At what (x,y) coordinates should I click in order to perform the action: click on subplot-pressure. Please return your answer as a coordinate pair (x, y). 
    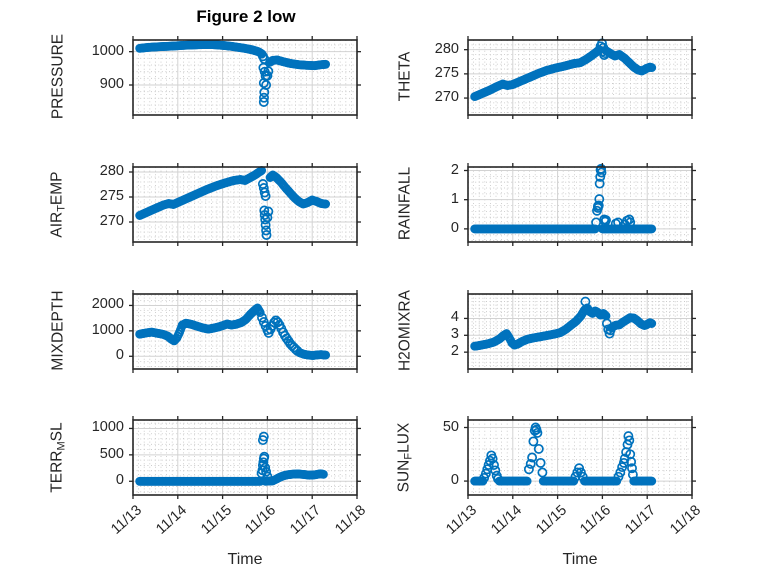
    Looking at the image, I should click on (245, 77).